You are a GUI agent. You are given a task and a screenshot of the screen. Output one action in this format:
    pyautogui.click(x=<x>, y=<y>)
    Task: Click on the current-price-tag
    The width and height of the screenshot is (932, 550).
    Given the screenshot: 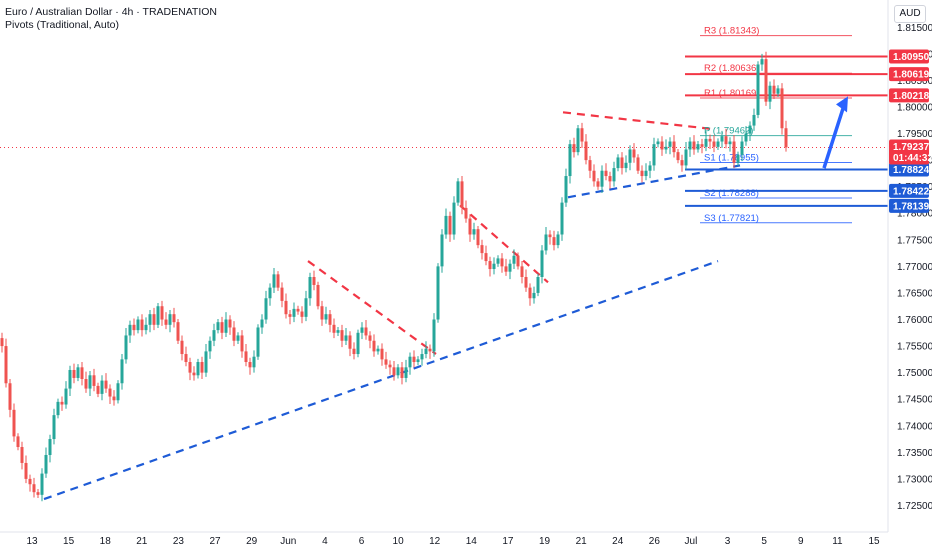 What is the action you would take?
    pyautogui.click(x=909, y=152)
    